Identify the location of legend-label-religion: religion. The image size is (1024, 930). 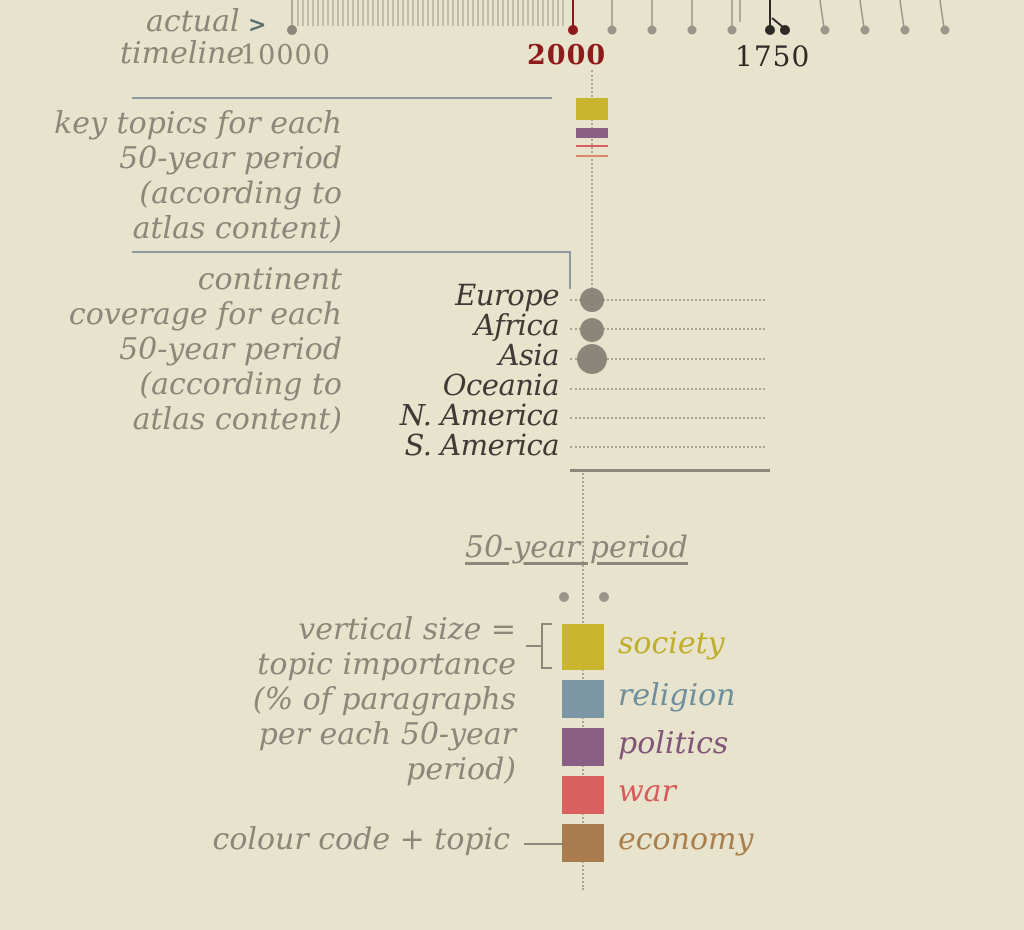
(677, 695).